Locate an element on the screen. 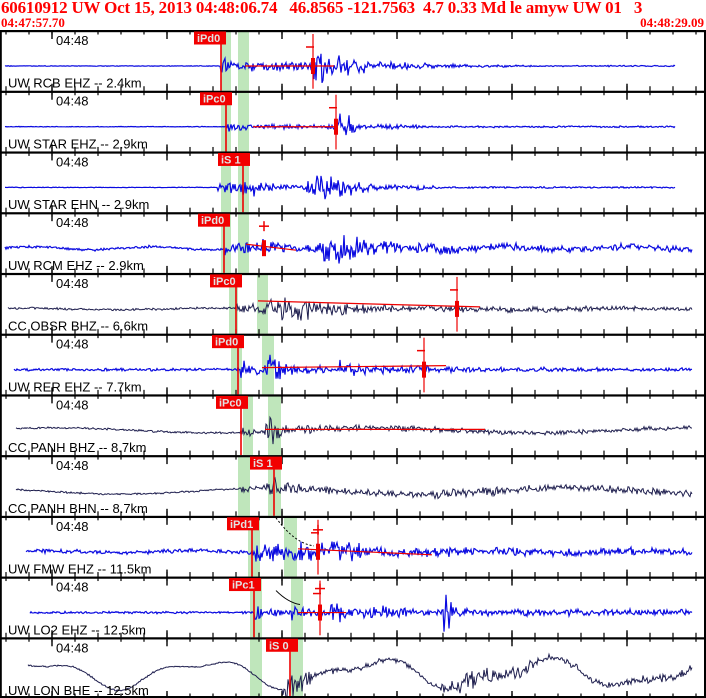  station-label: UW LON BHE -- 12.5km is located at coordinates (78, 690).